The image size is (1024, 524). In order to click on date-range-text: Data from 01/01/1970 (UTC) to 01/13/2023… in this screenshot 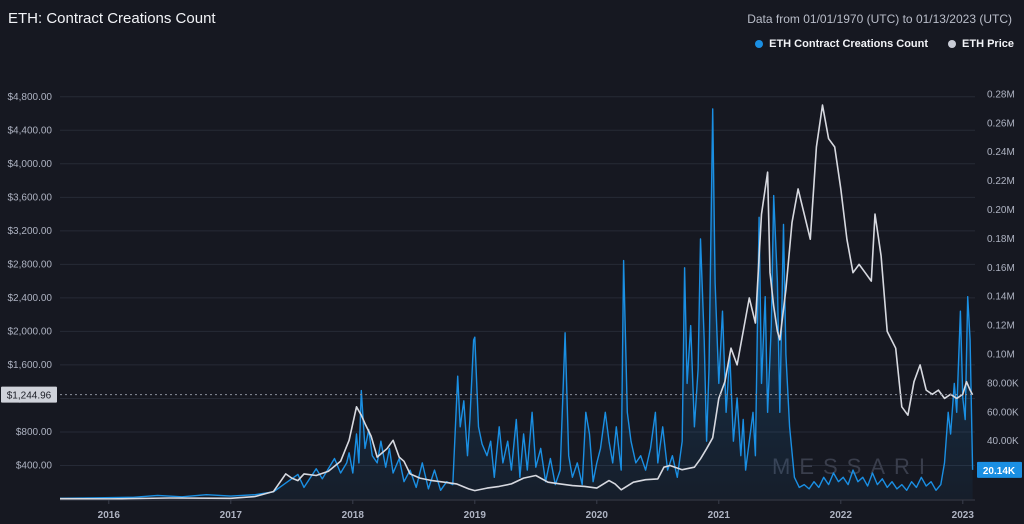, I will do `click(879, 19)`.